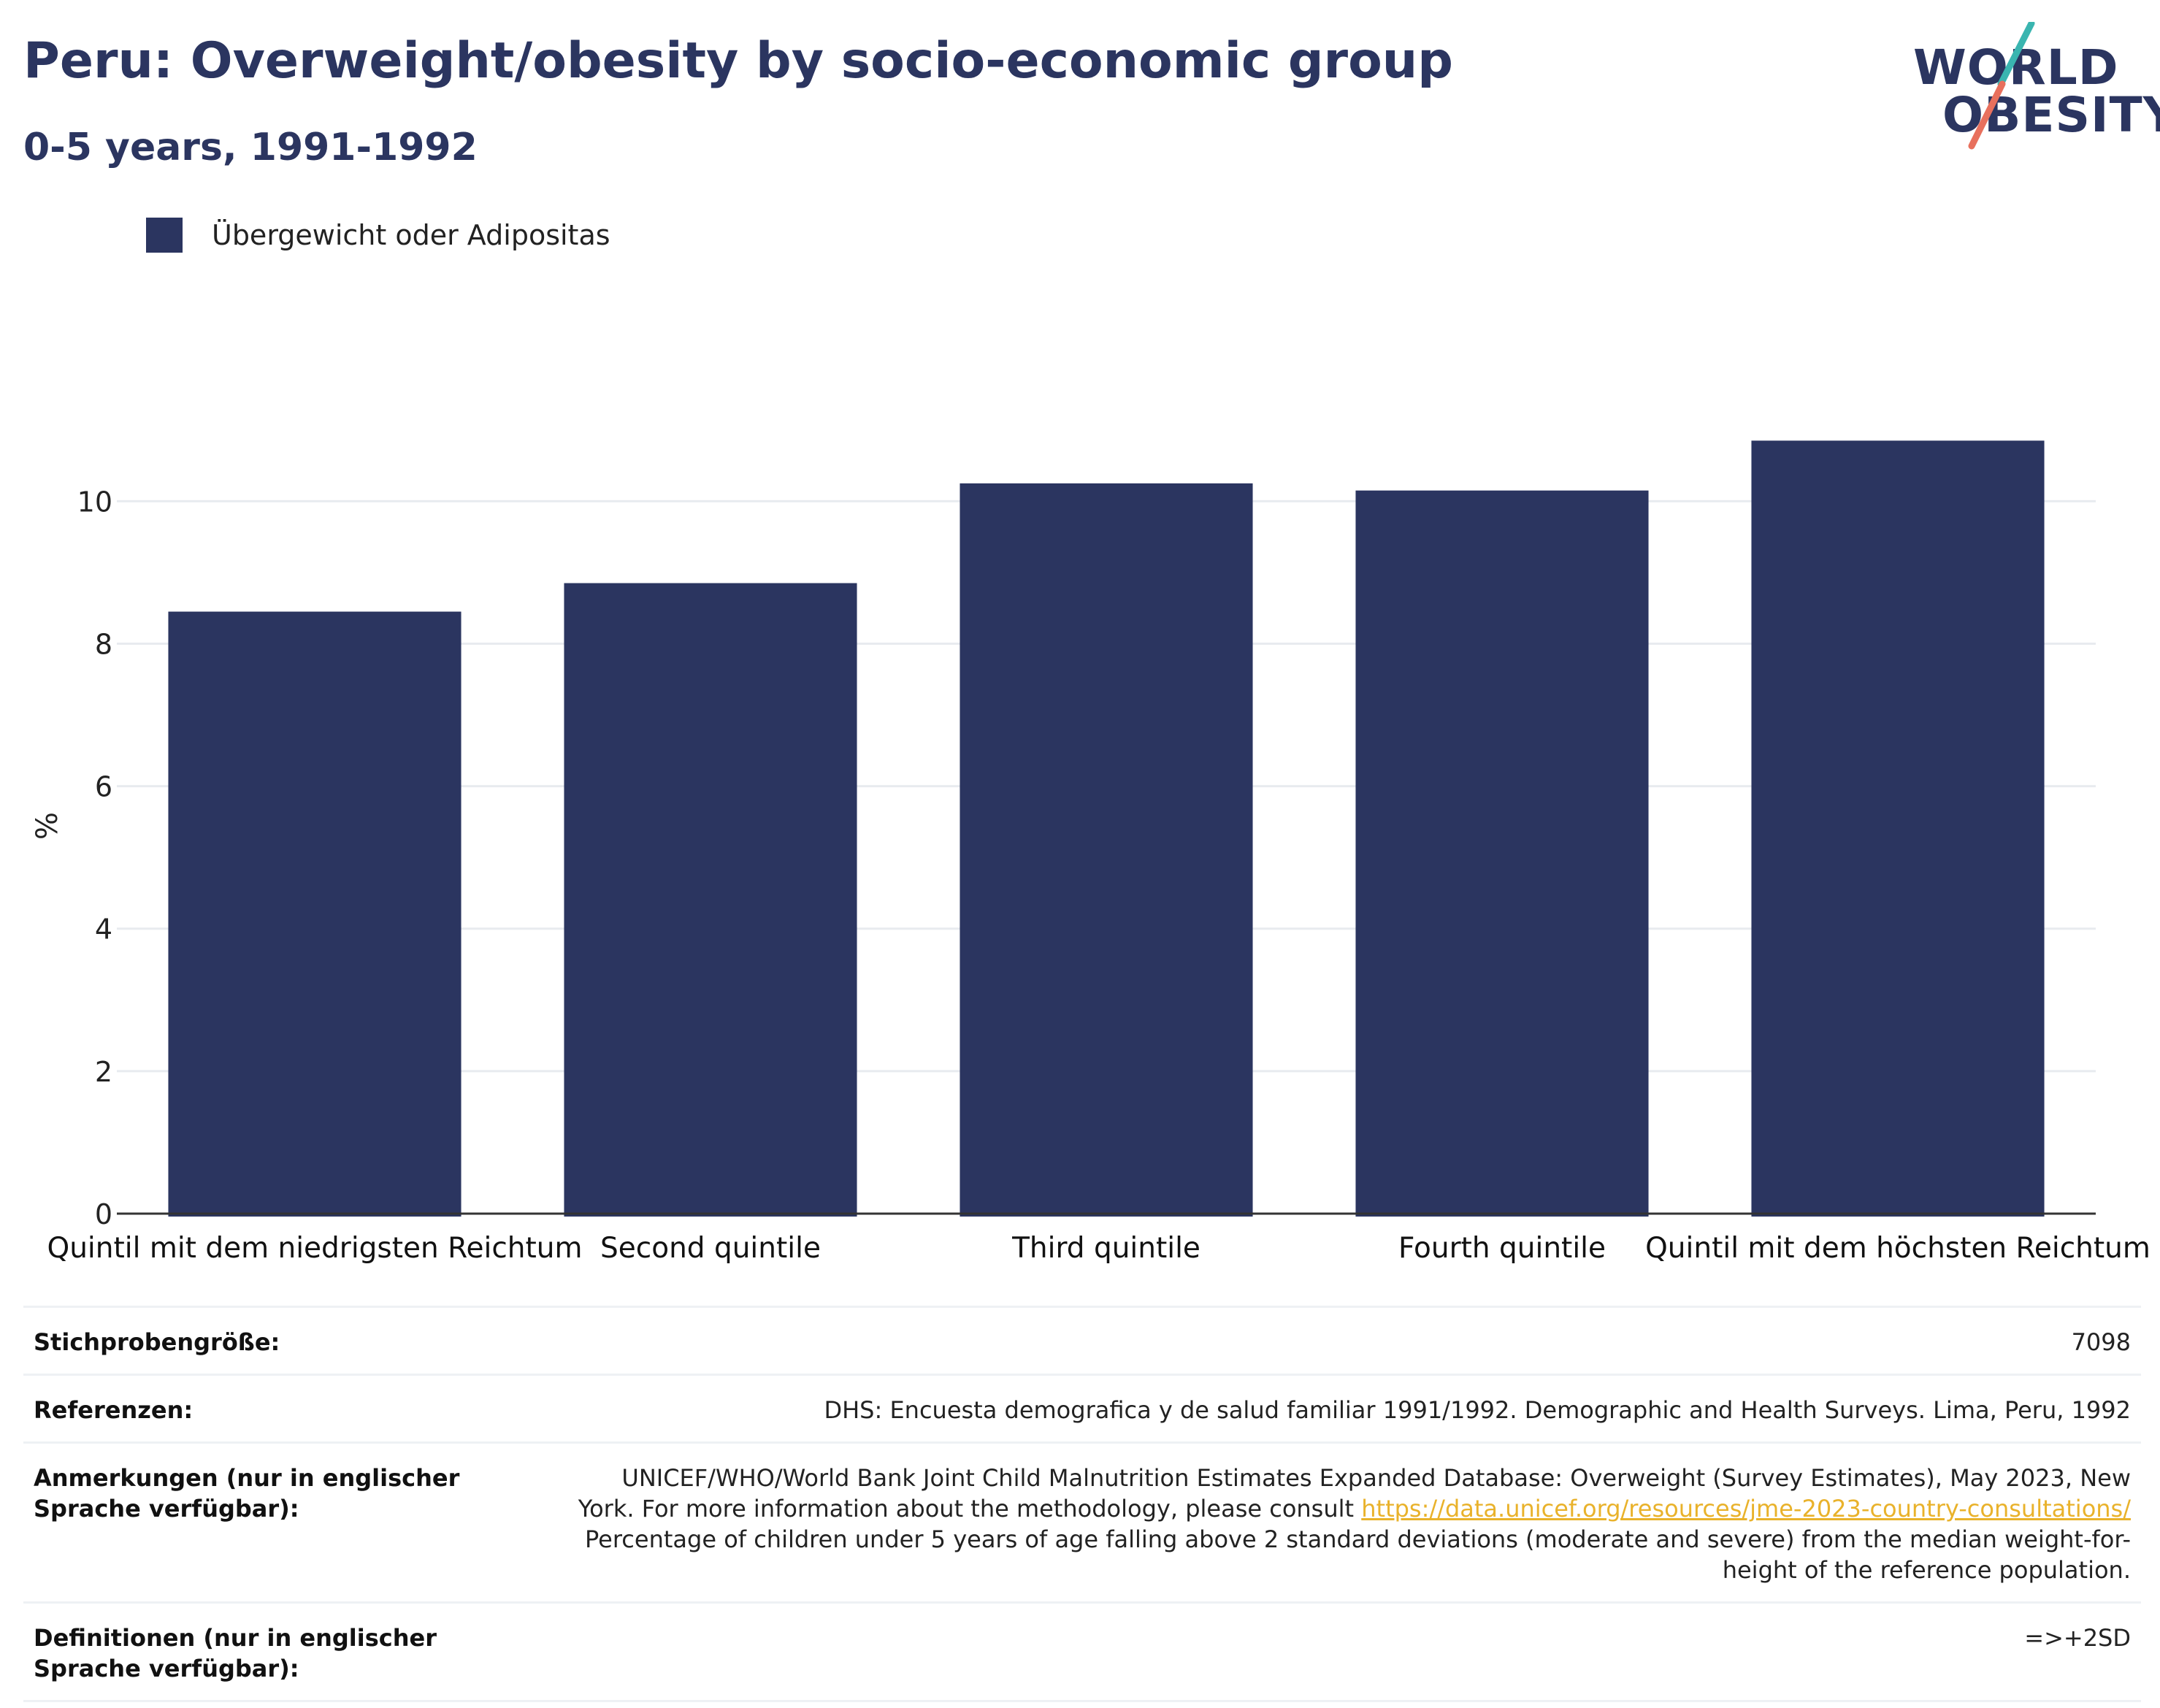 The height and width of the screenshot is (1708, 2160). What do you see at coordinates (164, 235) in the screenshot?
I see `legend-swatch` at bounding box center [164, 235].